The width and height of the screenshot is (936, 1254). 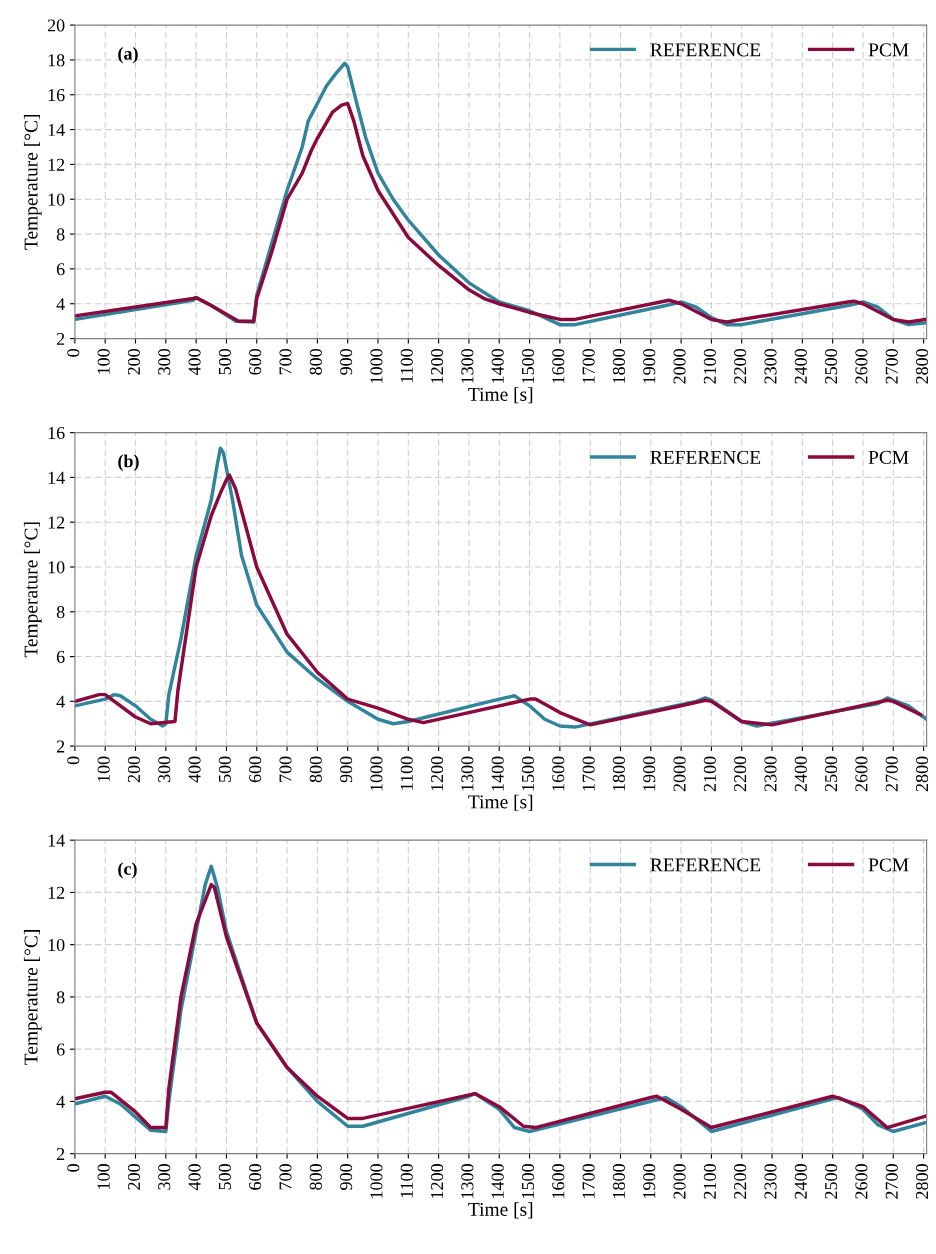 What do you see at coordinates (831, 774) in the screenshot?
I see `x-tick-label: 2500` at bounding box center [831, 774].